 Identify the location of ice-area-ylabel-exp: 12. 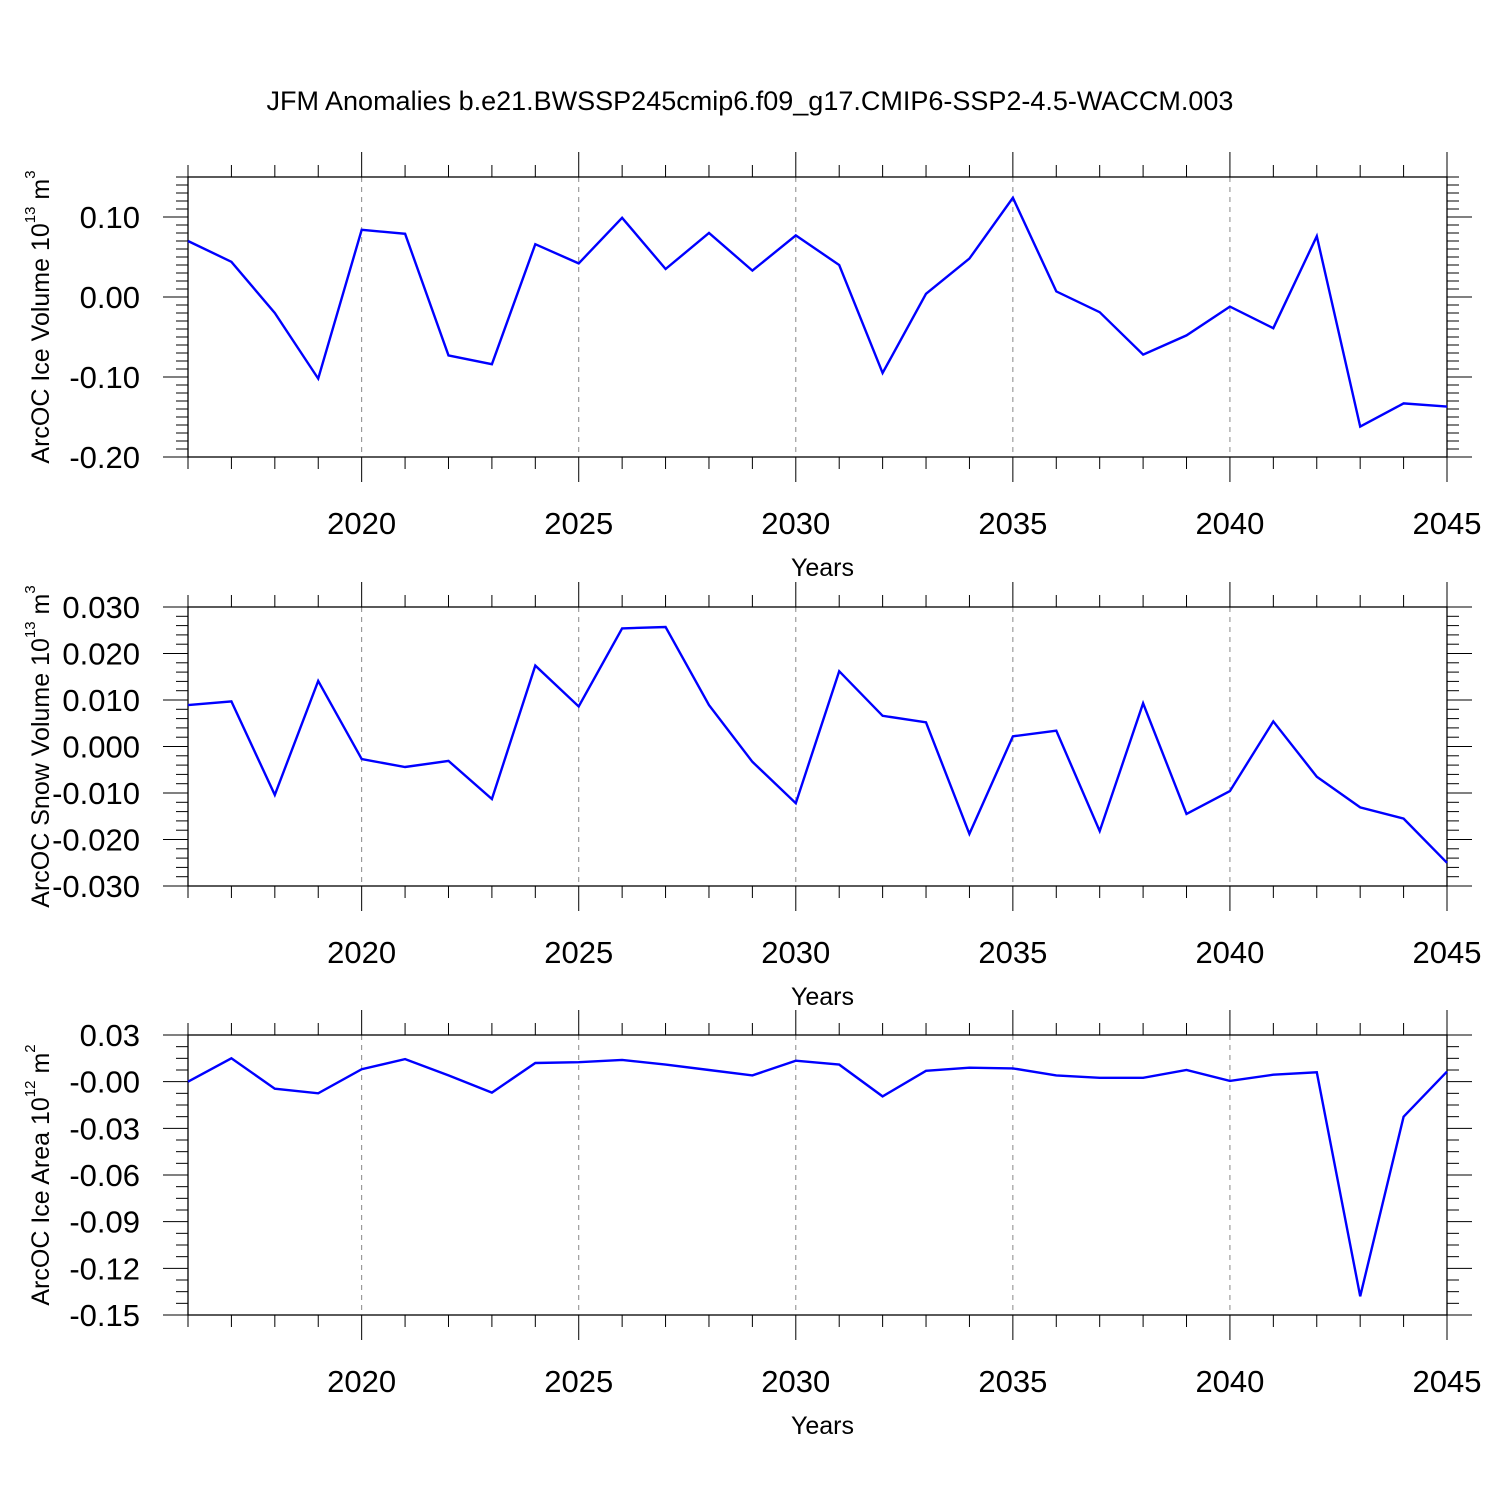
(30, 1089).